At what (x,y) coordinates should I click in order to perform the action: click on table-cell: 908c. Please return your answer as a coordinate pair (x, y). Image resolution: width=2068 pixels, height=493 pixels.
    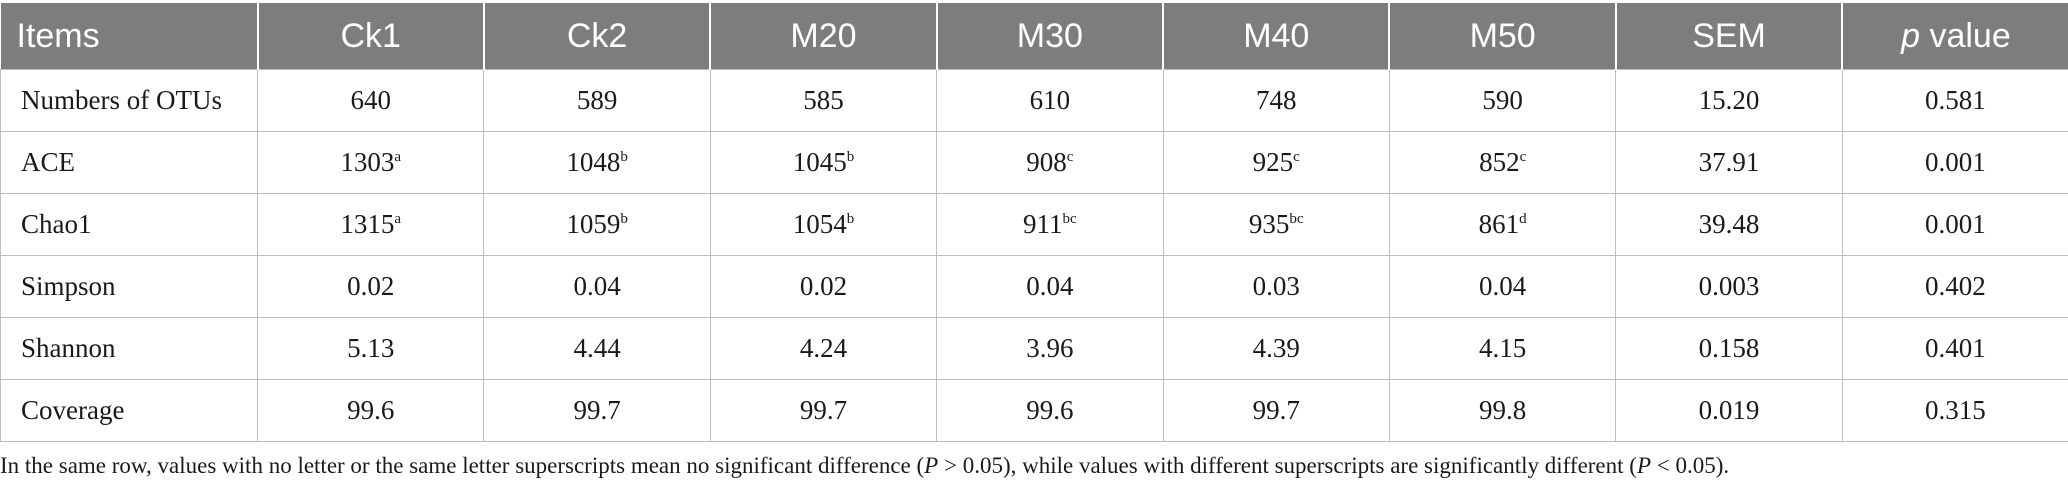
    Looking at the image, I should click on (1050, 162).